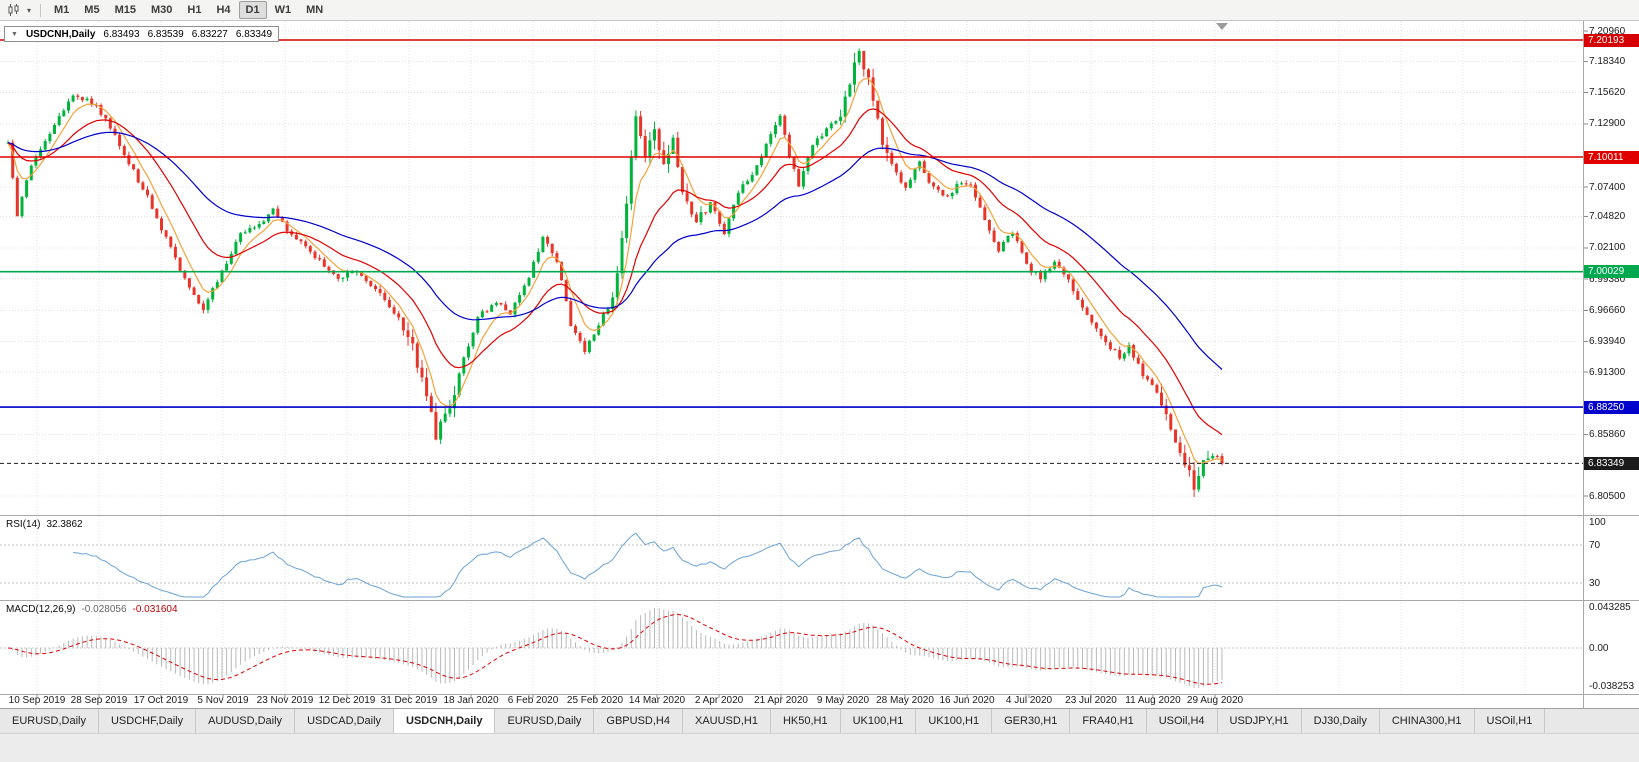 Image resolution: width=1639 pixels, height=762 pixels. What do you see at coordinates (283, 10) in the screenshot?
I see `timeframe-button-W1: W1` at bounding box center [283, 10].